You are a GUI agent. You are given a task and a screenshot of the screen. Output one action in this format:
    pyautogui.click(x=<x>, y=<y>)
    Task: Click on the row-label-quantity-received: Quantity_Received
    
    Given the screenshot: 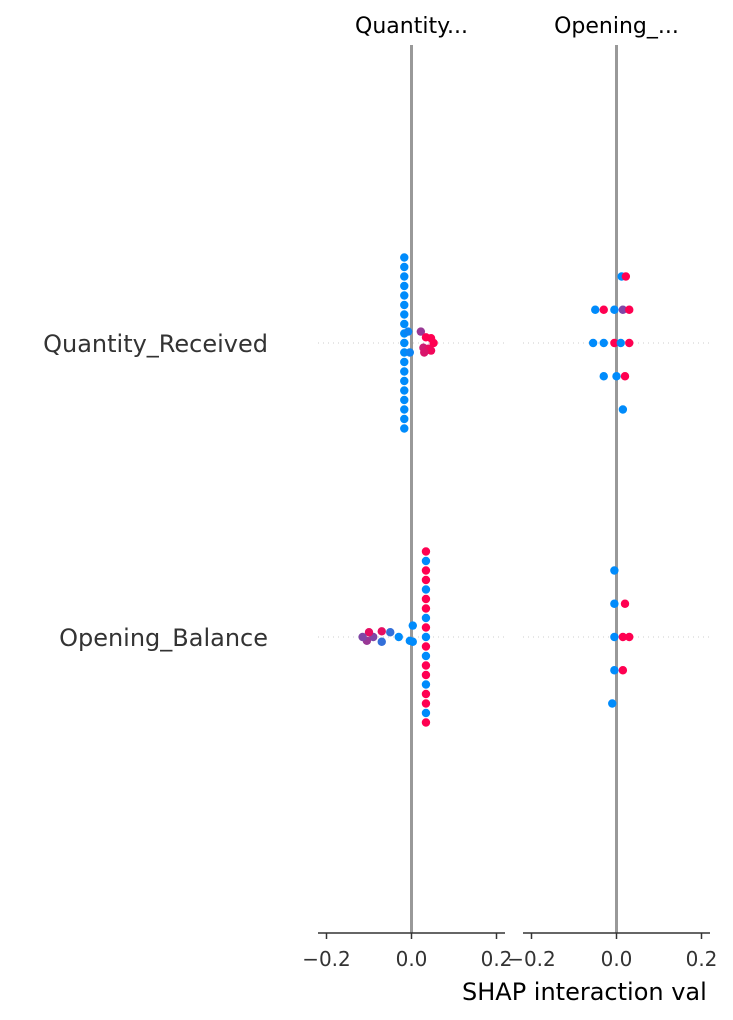 What is the action you would take?
    pyautogui.click(x=155, y=344)
    